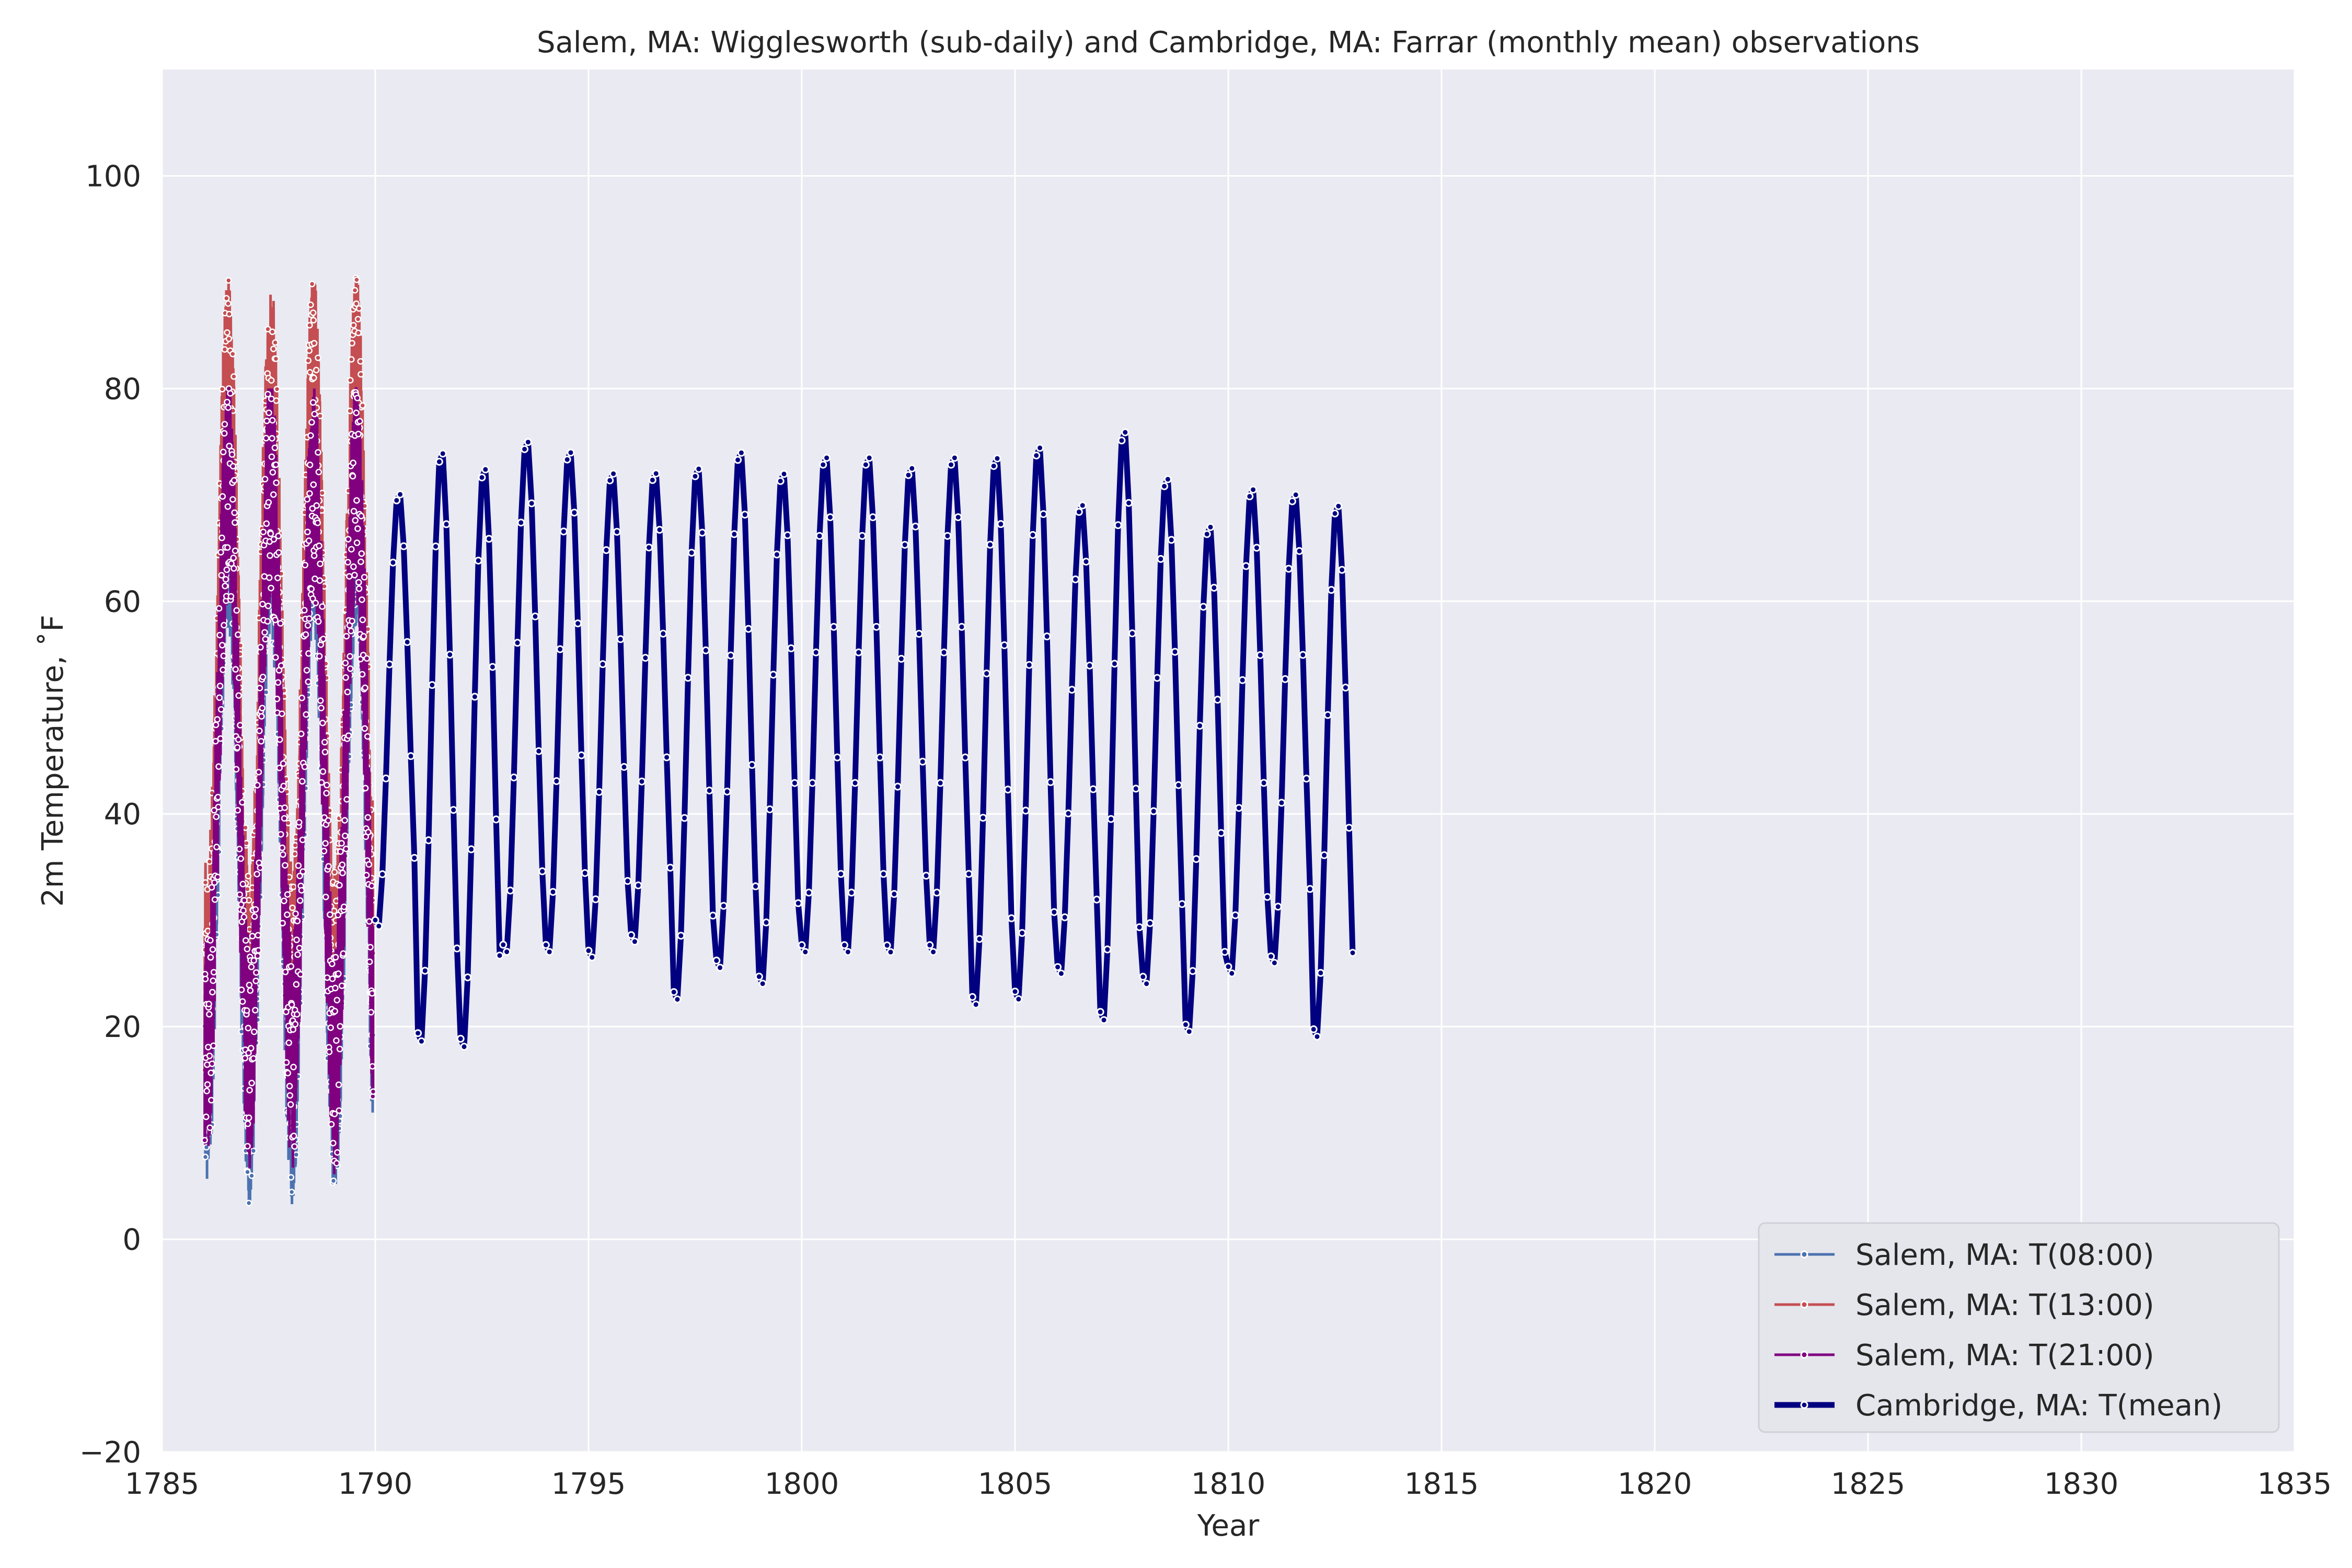 The image size is (2352, 1568). What do you see at coordinates (289, 776) in the screenshot?
I see `series-markers` at bounding box center [289, 776].